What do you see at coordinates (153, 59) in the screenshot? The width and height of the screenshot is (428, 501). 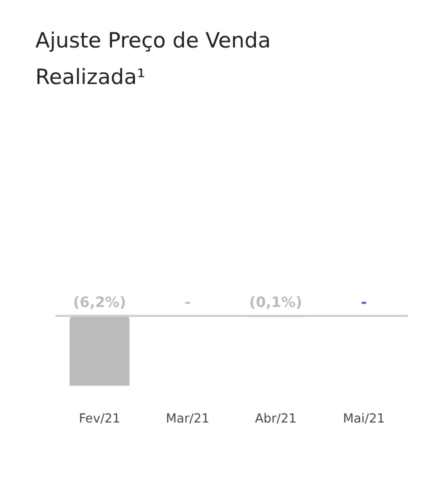 I see `chart-title: Ajuste Preço de Venda Realizada¹` at bounding box center [153, 59].